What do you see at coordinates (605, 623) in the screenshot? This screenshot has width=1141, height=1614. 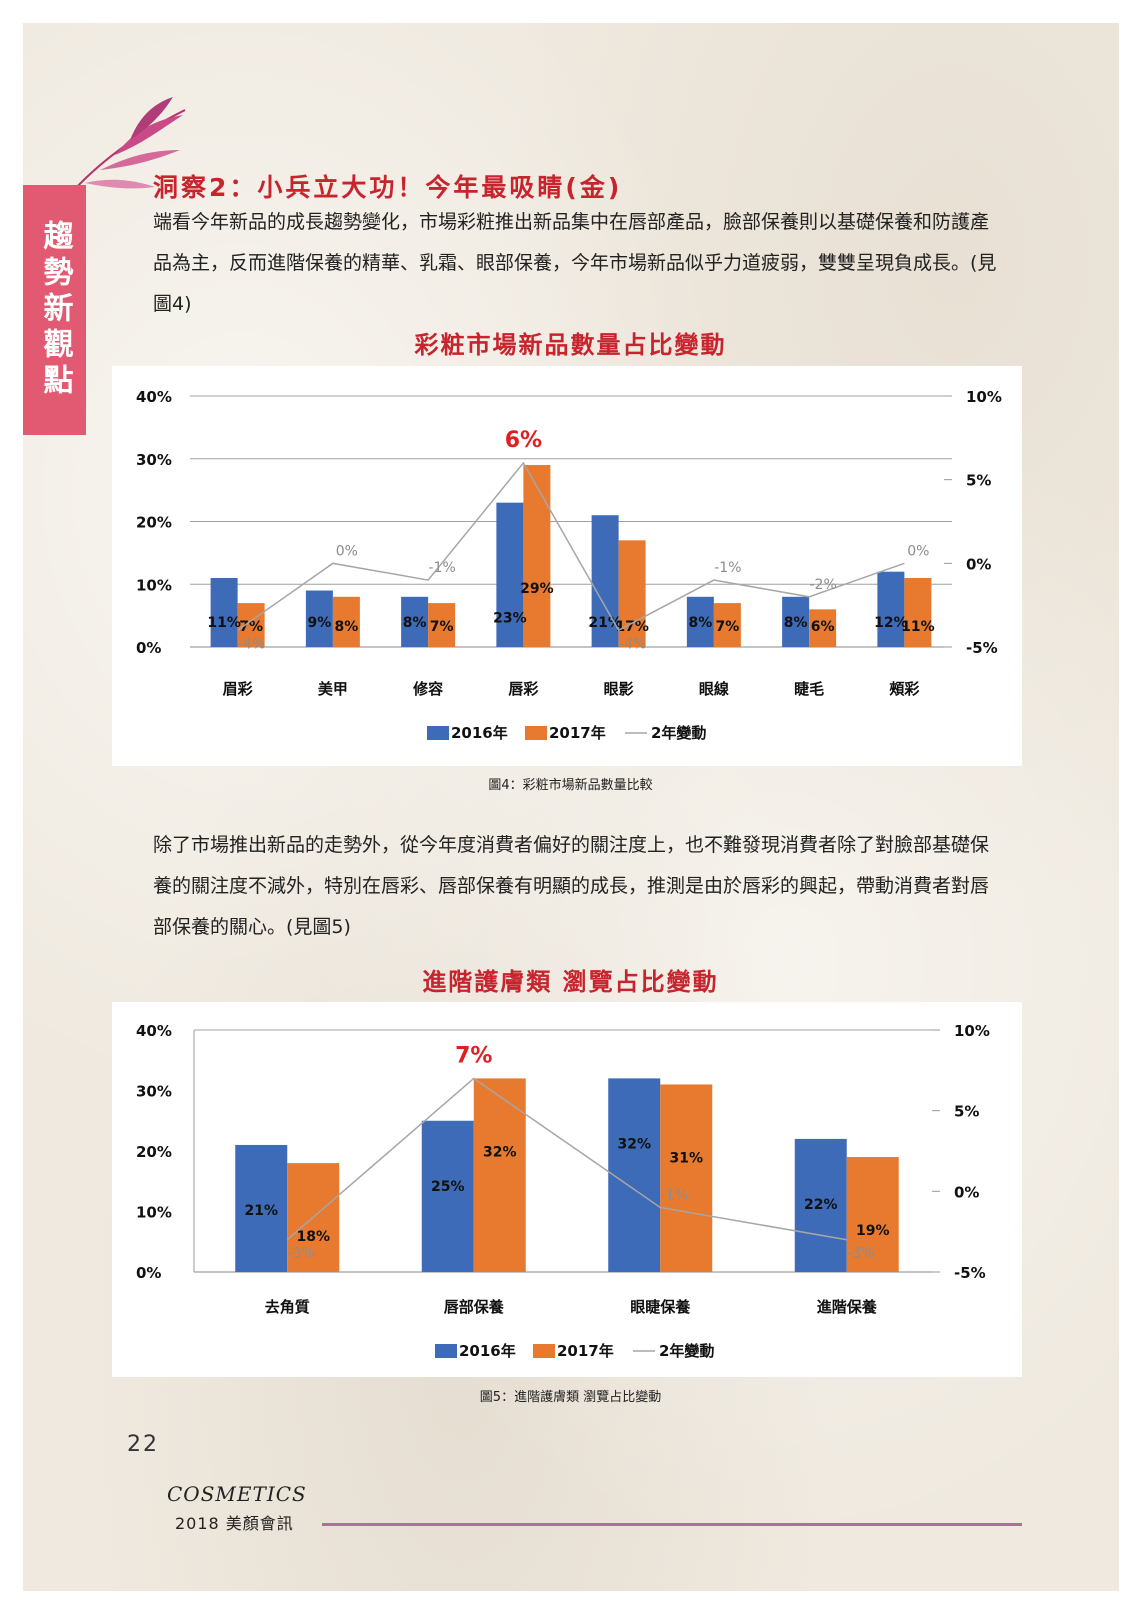 I see `chart1-label-2016: 21%` at bounding box center [605, 623].